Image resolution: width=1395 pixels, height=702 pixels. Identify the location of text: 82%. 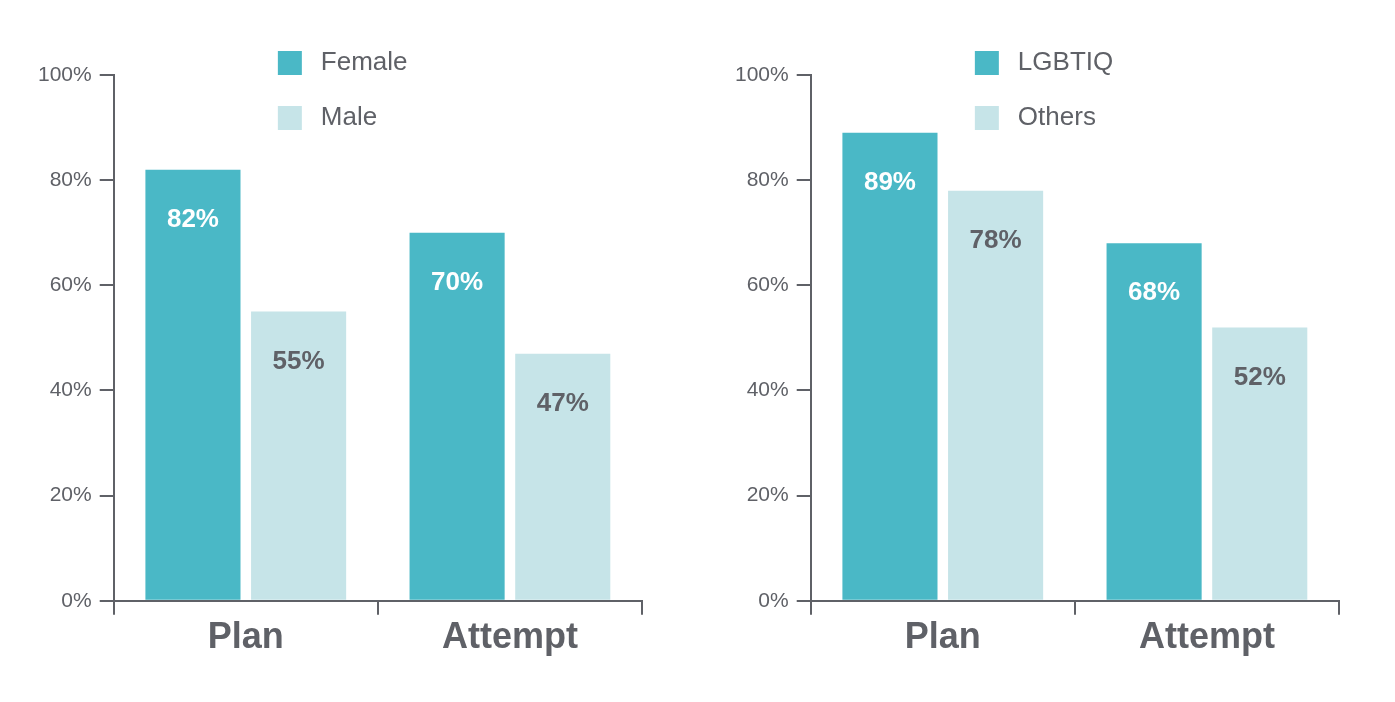
(192, 217).